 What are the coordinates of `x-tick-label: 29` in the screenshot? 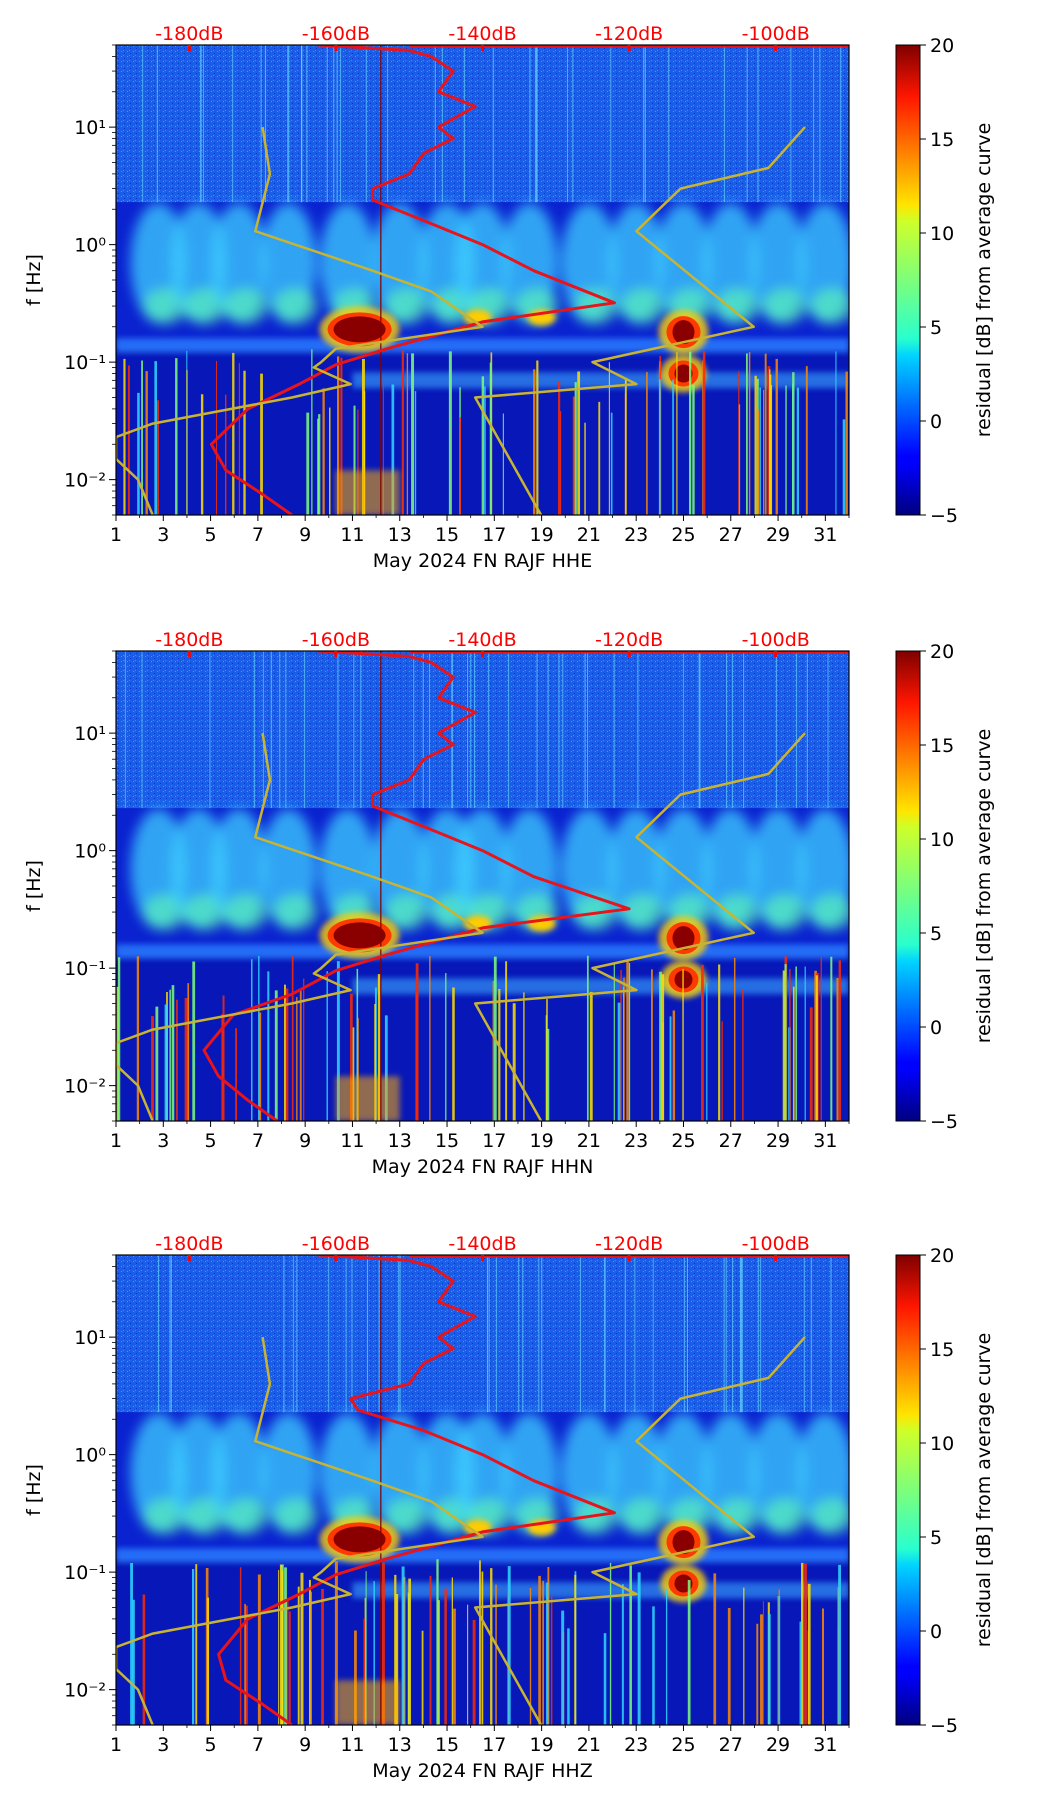 It's located at (778, 535).